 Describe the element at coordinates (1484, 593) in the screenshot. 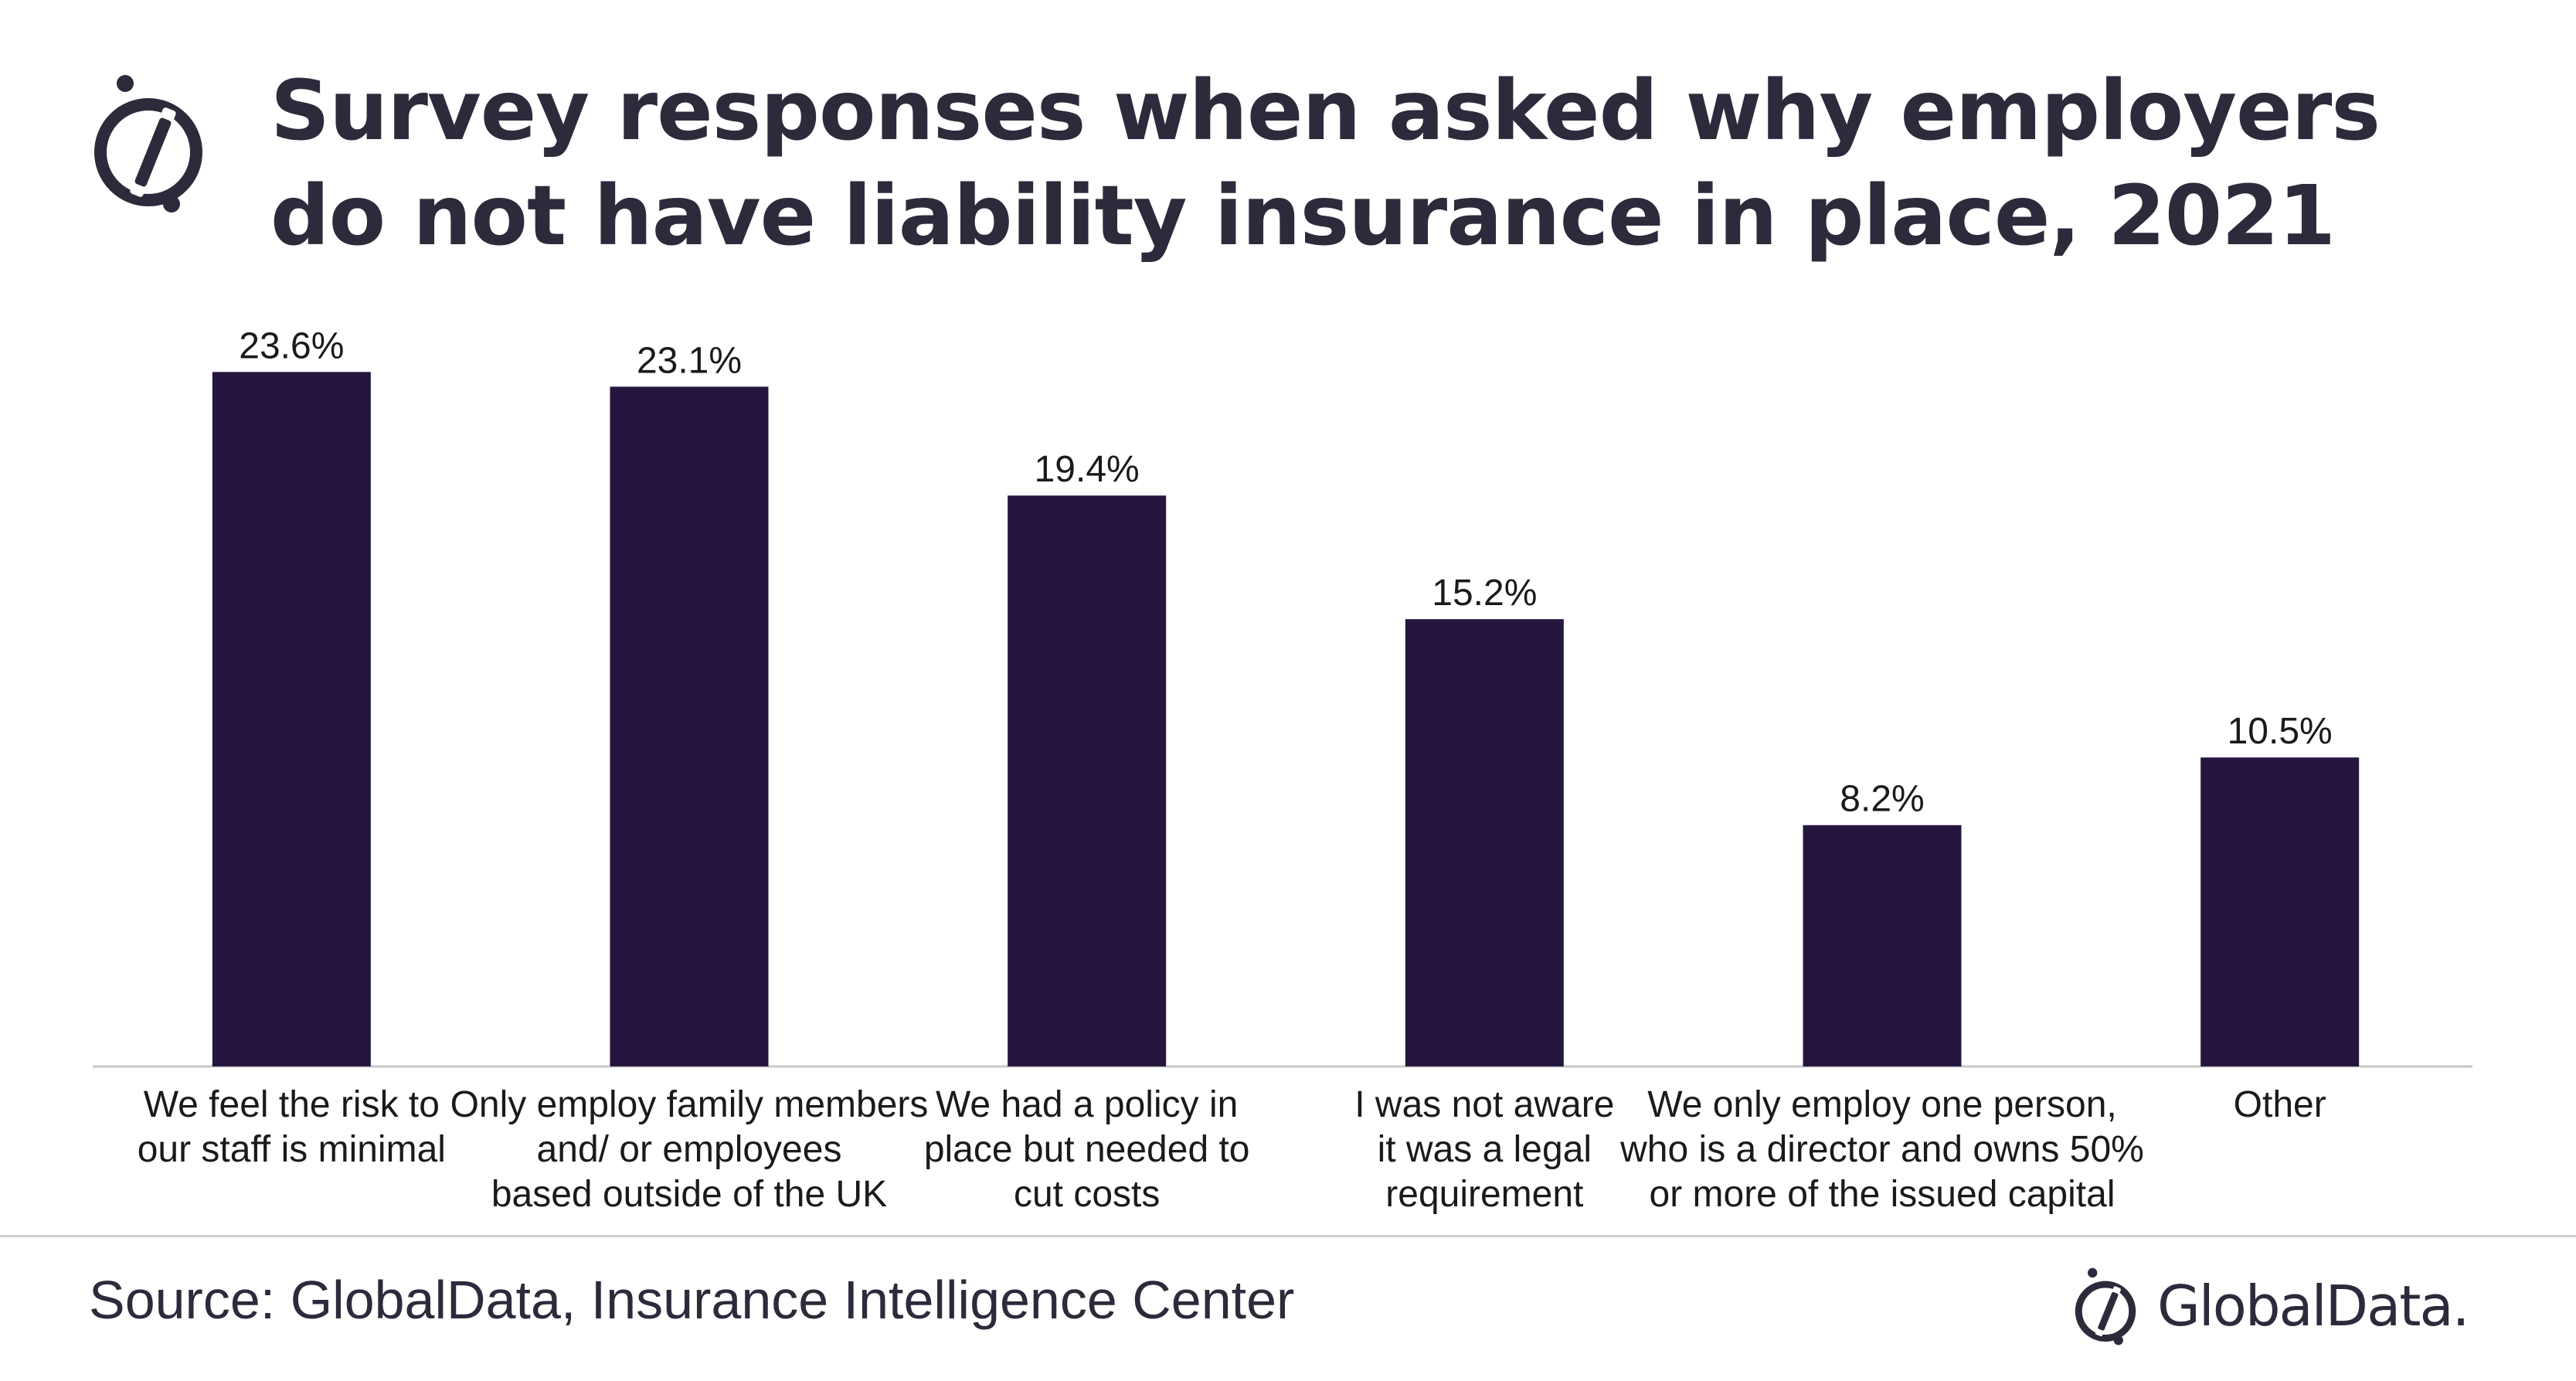

I see `data-label: 15.2%` at that location.